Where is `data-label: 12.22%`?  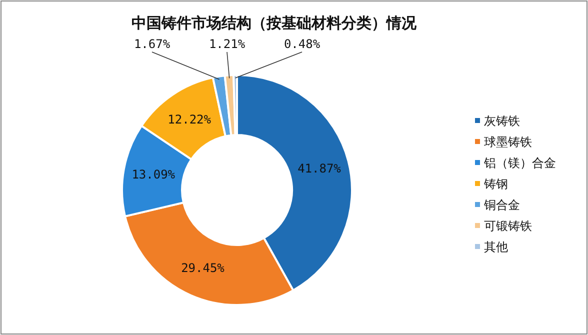 data-label: 12.22% is located at coordinates (190, 119).